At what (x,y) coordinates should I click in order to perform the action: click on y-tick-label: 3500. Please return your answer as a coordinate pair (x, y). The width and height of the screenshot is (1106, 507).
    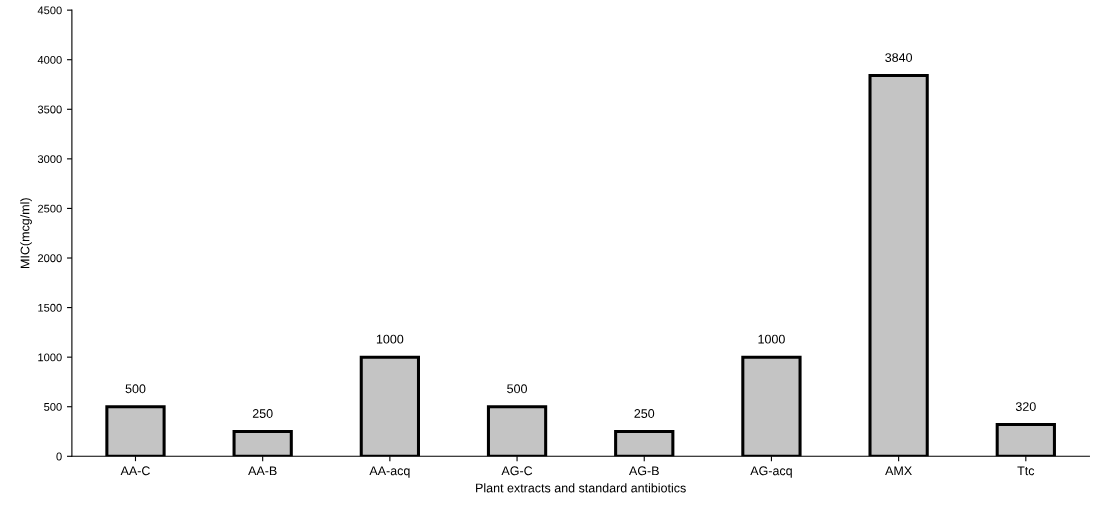
    Looking at the image, I should click on (49, 109).